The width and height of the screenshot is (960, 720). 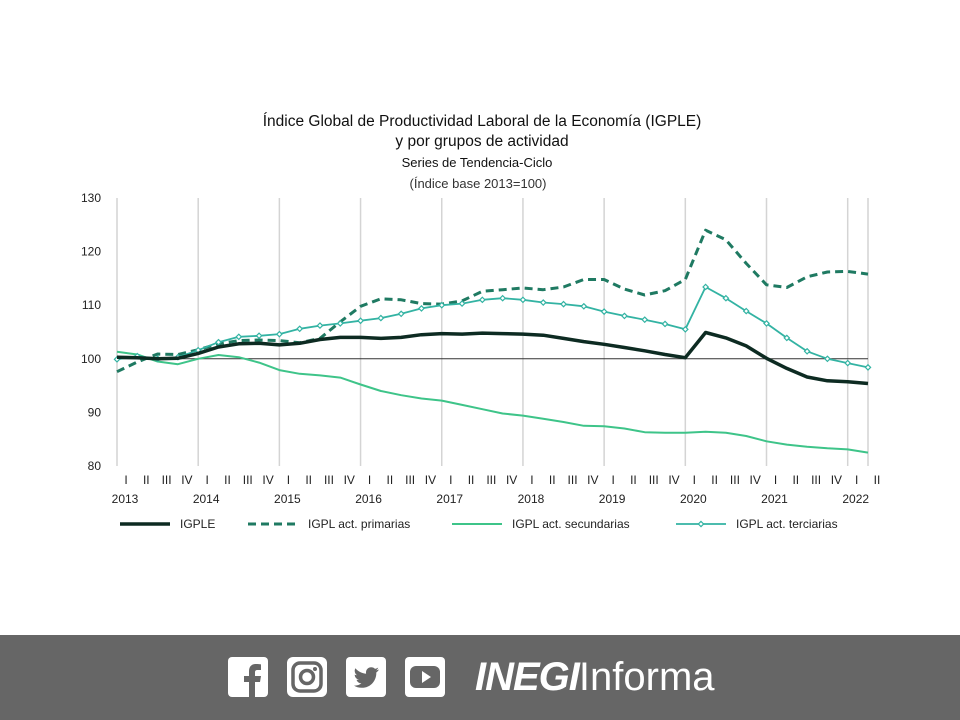 What do you see at coordinates (197, 524) in the screenshot?
I see `legend-label-0: IGPLE` at bounding box center [197, 524].